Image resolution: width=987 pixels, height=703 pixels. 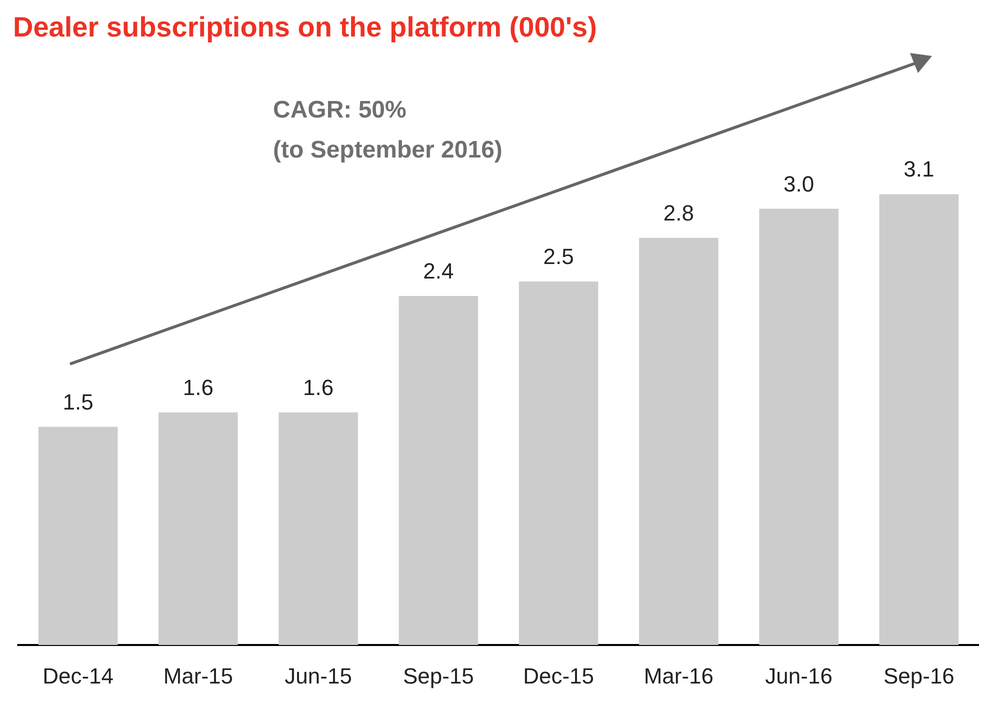 I want to click on x-tick-label: Dec-14, so click(x=78, y=676).